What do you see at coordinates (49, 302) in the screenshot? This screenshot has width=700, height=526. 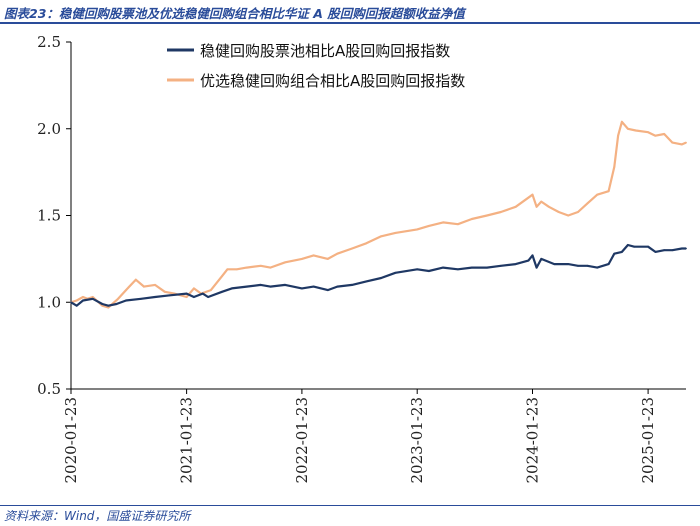 I see `y-tick-label: 1.0` at bounding box center [49, 302].